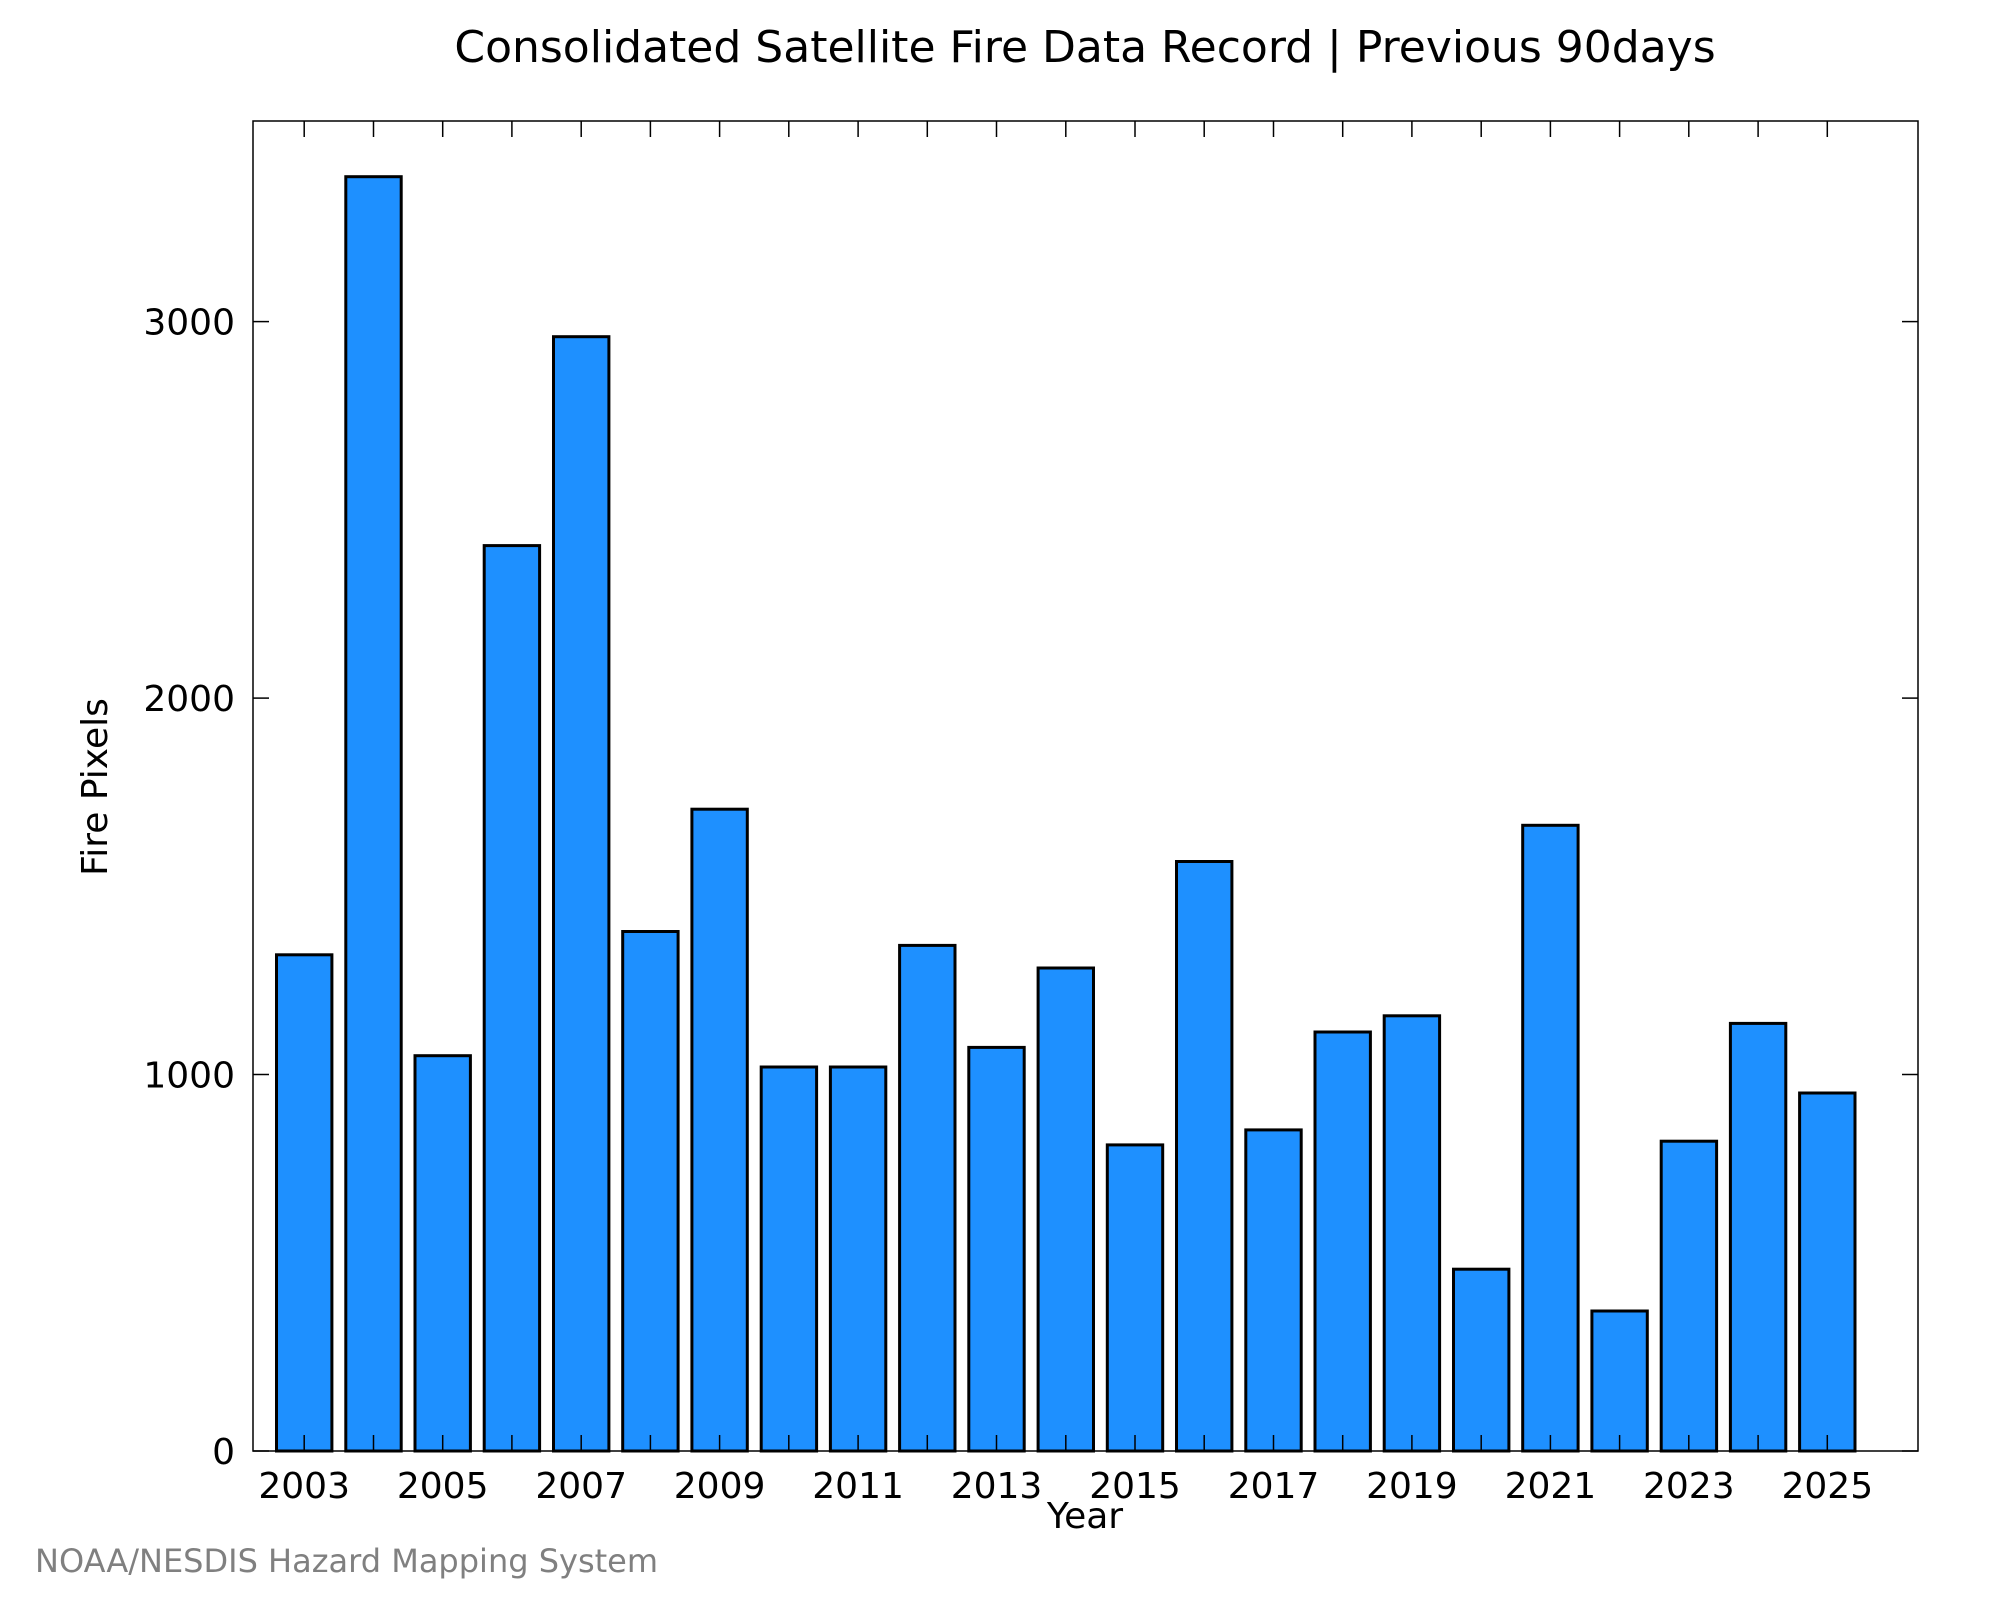 The width and height of the screenshot is (2000, 1600). I want to click on bar-2014, so click(1065, 1209).